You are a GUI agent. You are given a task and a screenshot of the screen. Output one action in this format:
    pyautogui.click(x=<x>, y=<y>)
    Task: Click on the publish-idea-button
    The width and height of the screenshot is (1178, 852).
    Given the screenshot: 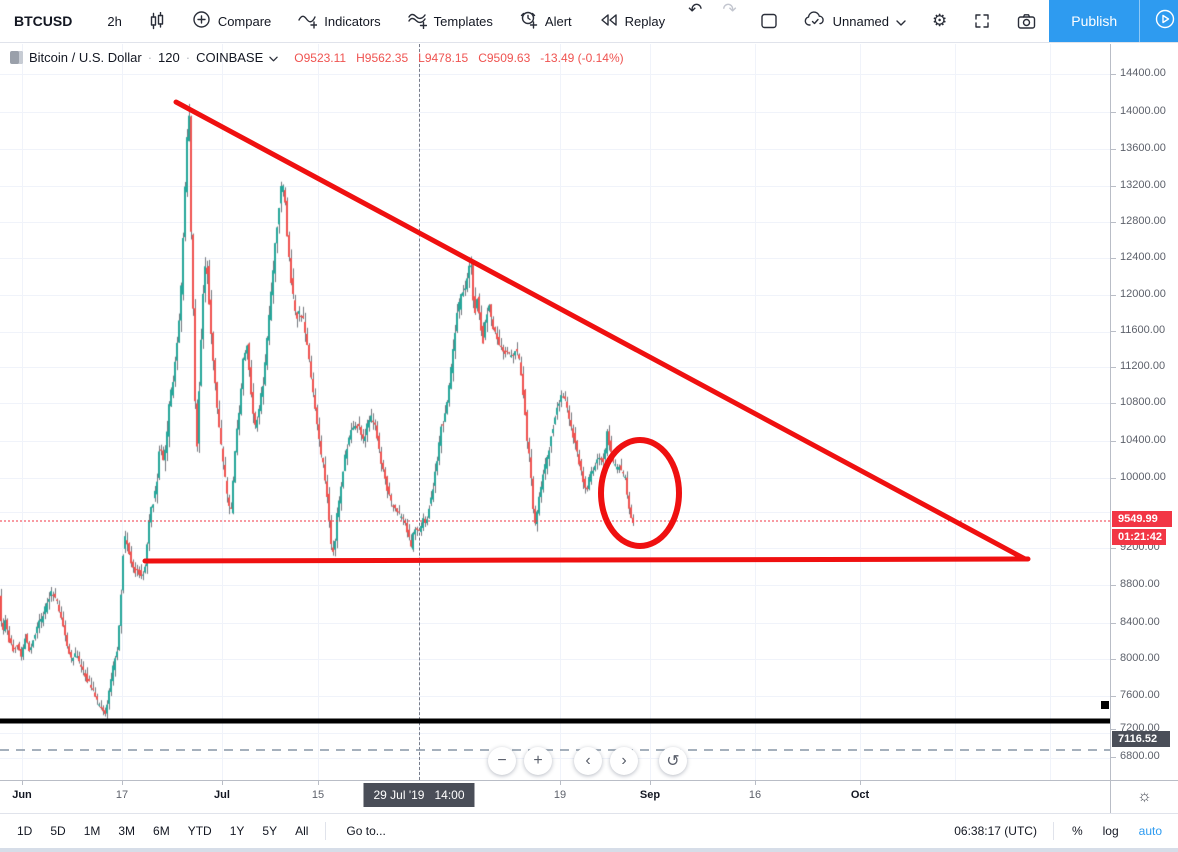 What is the action you would take?
    pyautogui.click(x=1158, y=21)
    